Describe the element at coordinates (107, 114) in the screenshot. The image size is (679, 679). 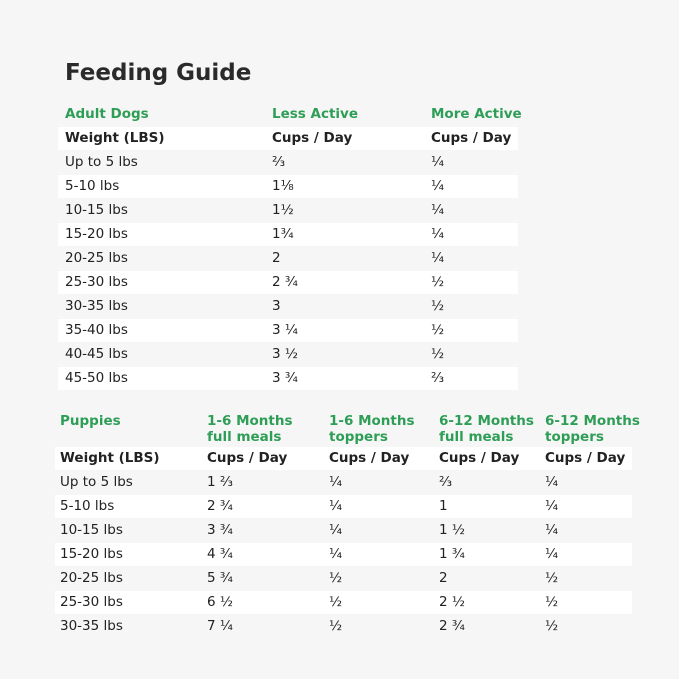
I see `column-header: Adult Dogs` at that location.